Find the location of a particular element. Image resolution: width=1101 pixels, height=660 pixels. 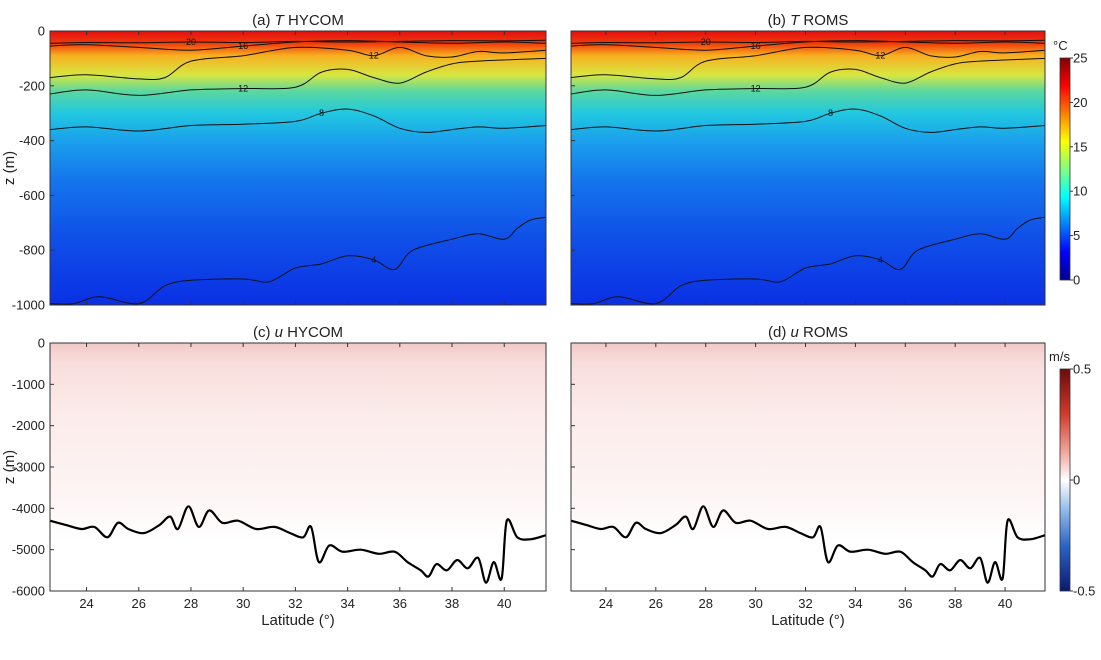

panel-c-bathymetry is located at coordinates (298, 544).